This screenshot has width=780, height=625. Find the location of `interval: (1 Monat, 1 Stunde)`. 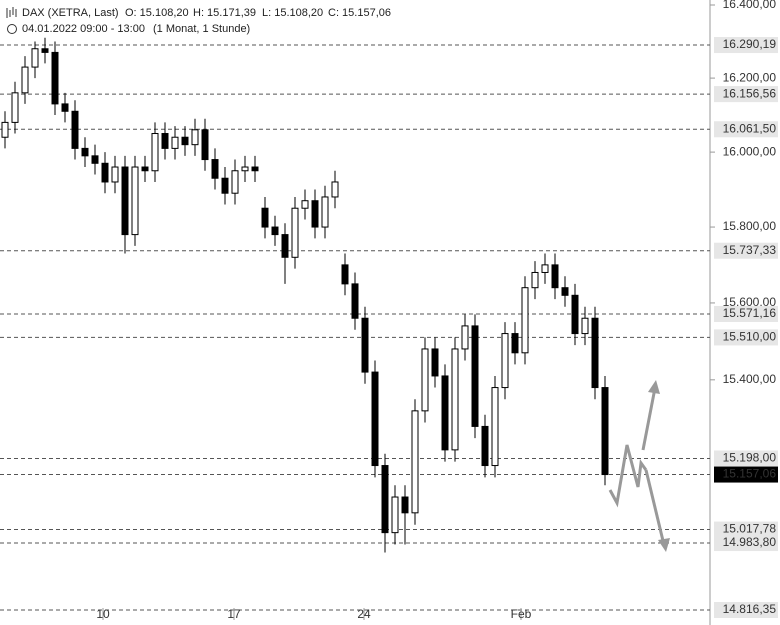

interval: (1 Monat, 1 Stunde) is located at coordinates (201, 29).